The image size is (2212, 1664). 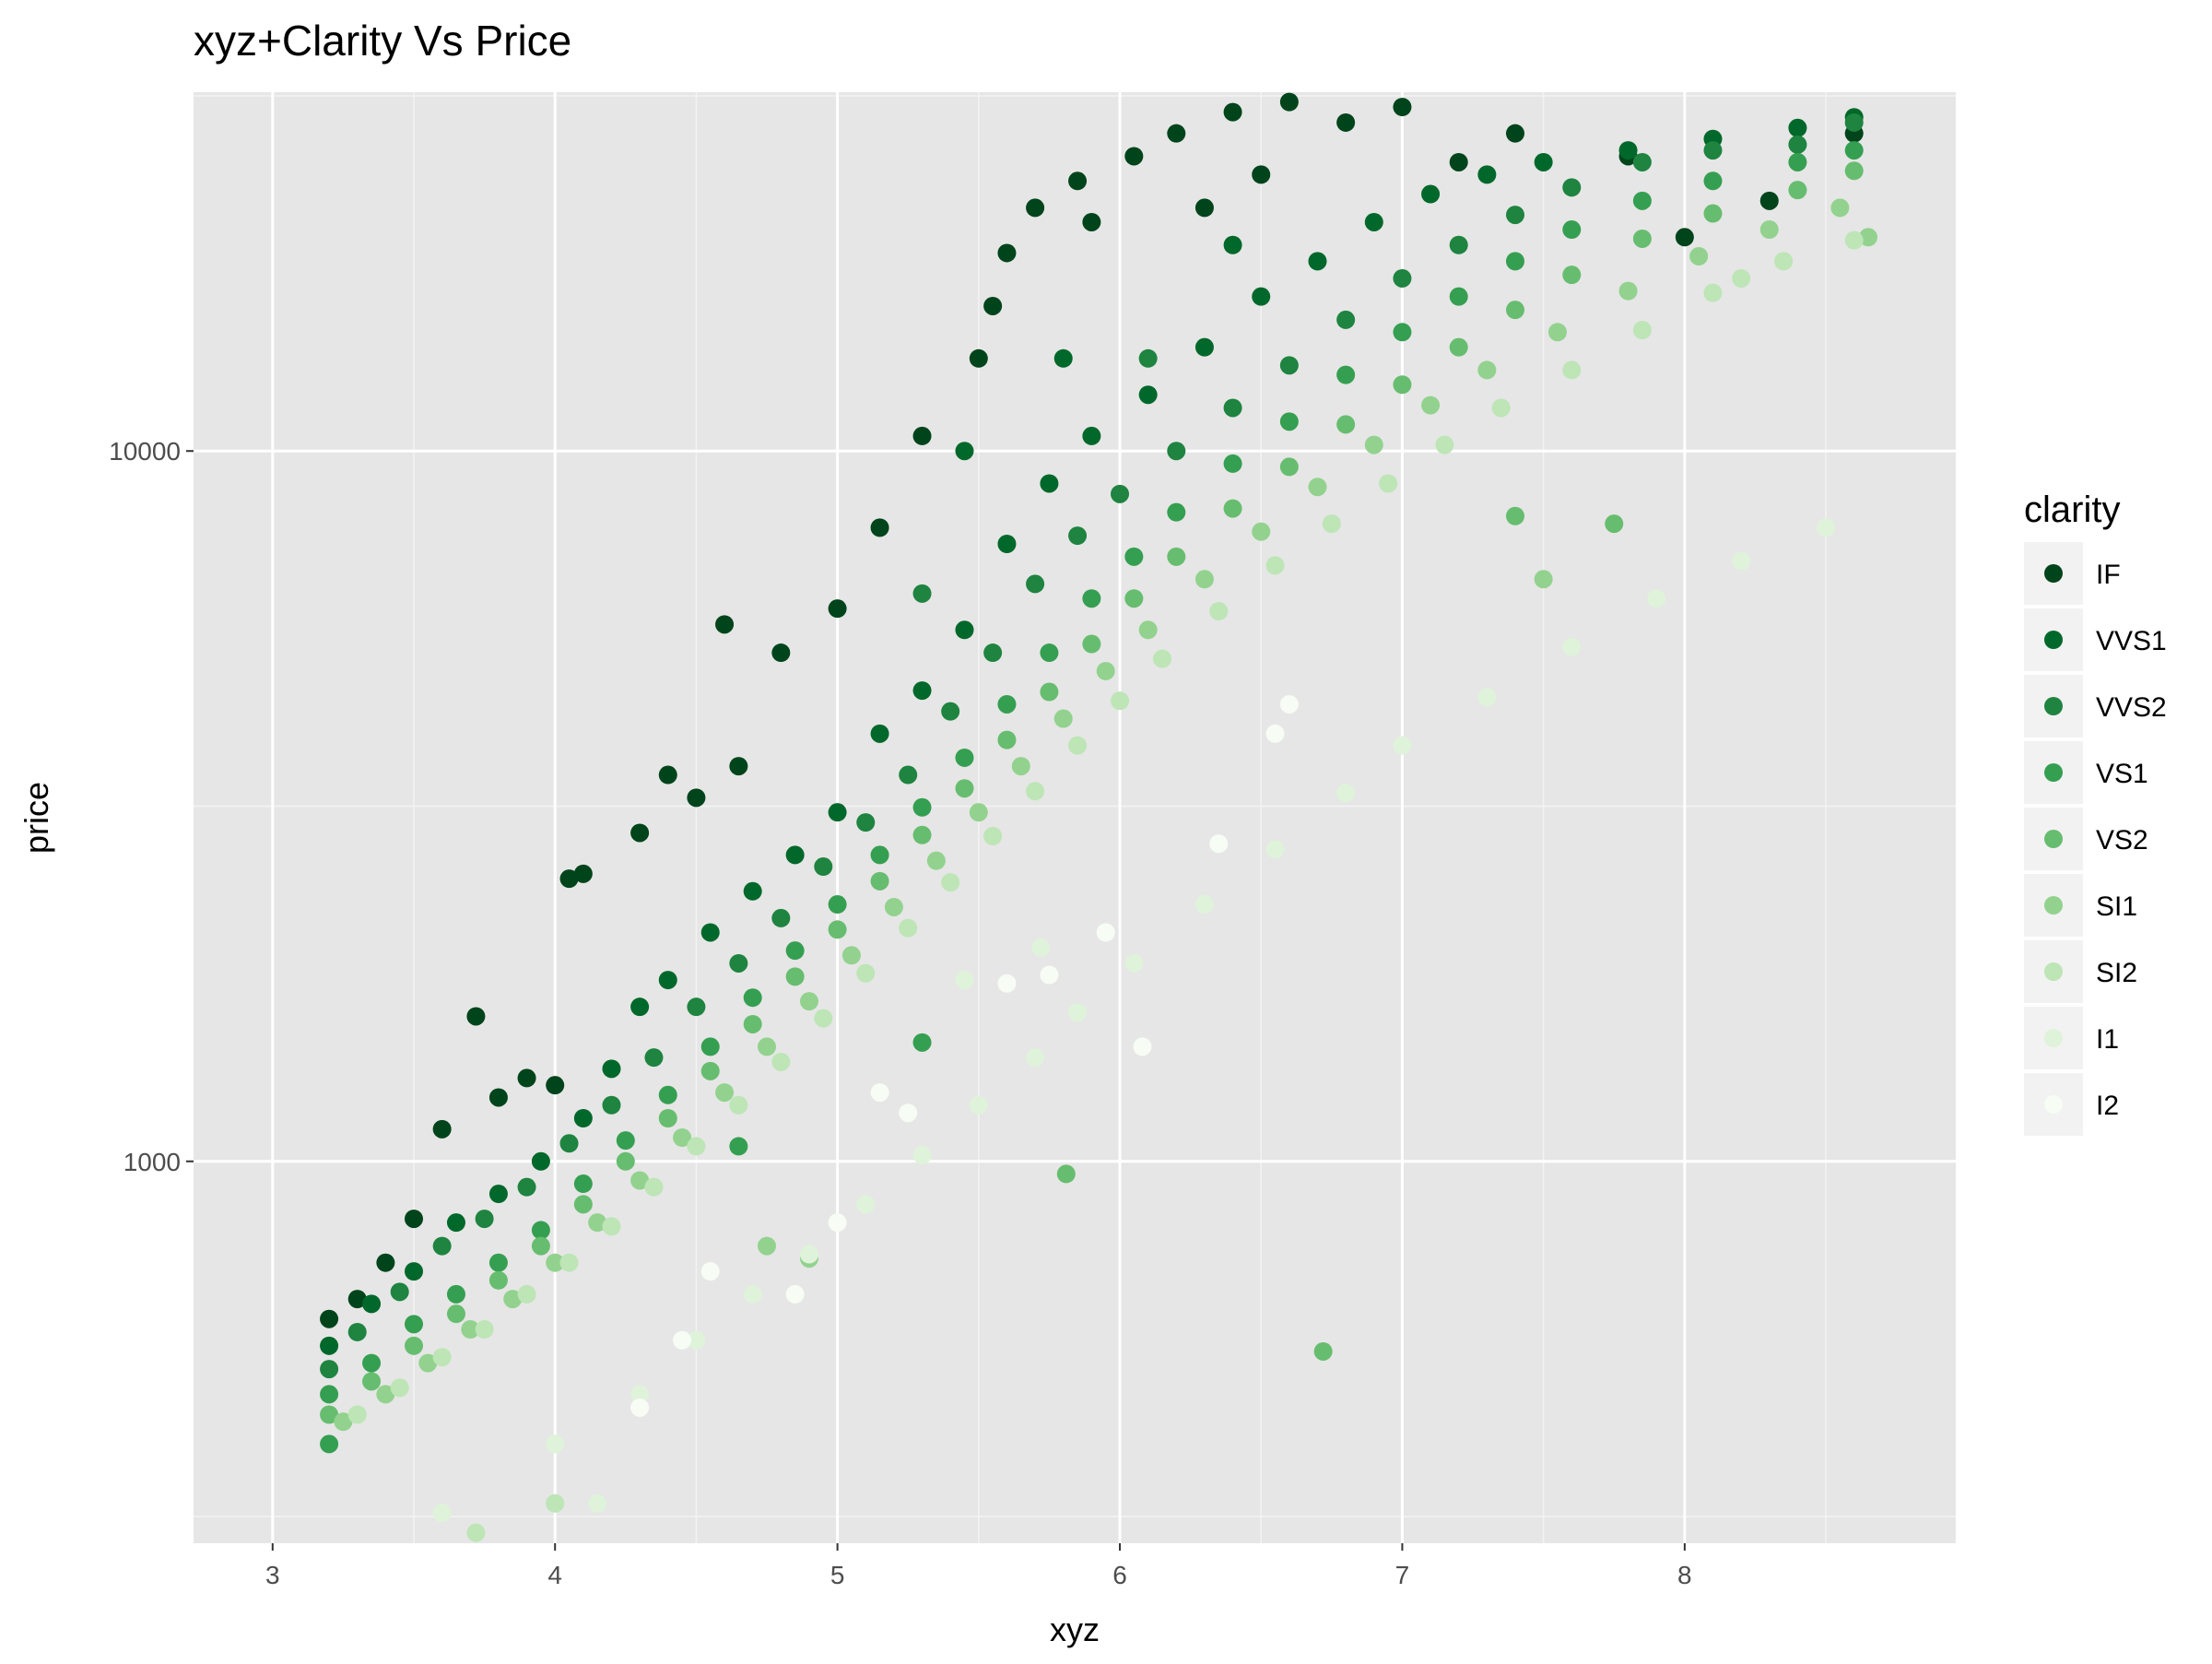 What do you see at coordinates (2080, 905) in the screenshot?
I see `legend-item-si1: SI1` at bounding box center [2080, 905].